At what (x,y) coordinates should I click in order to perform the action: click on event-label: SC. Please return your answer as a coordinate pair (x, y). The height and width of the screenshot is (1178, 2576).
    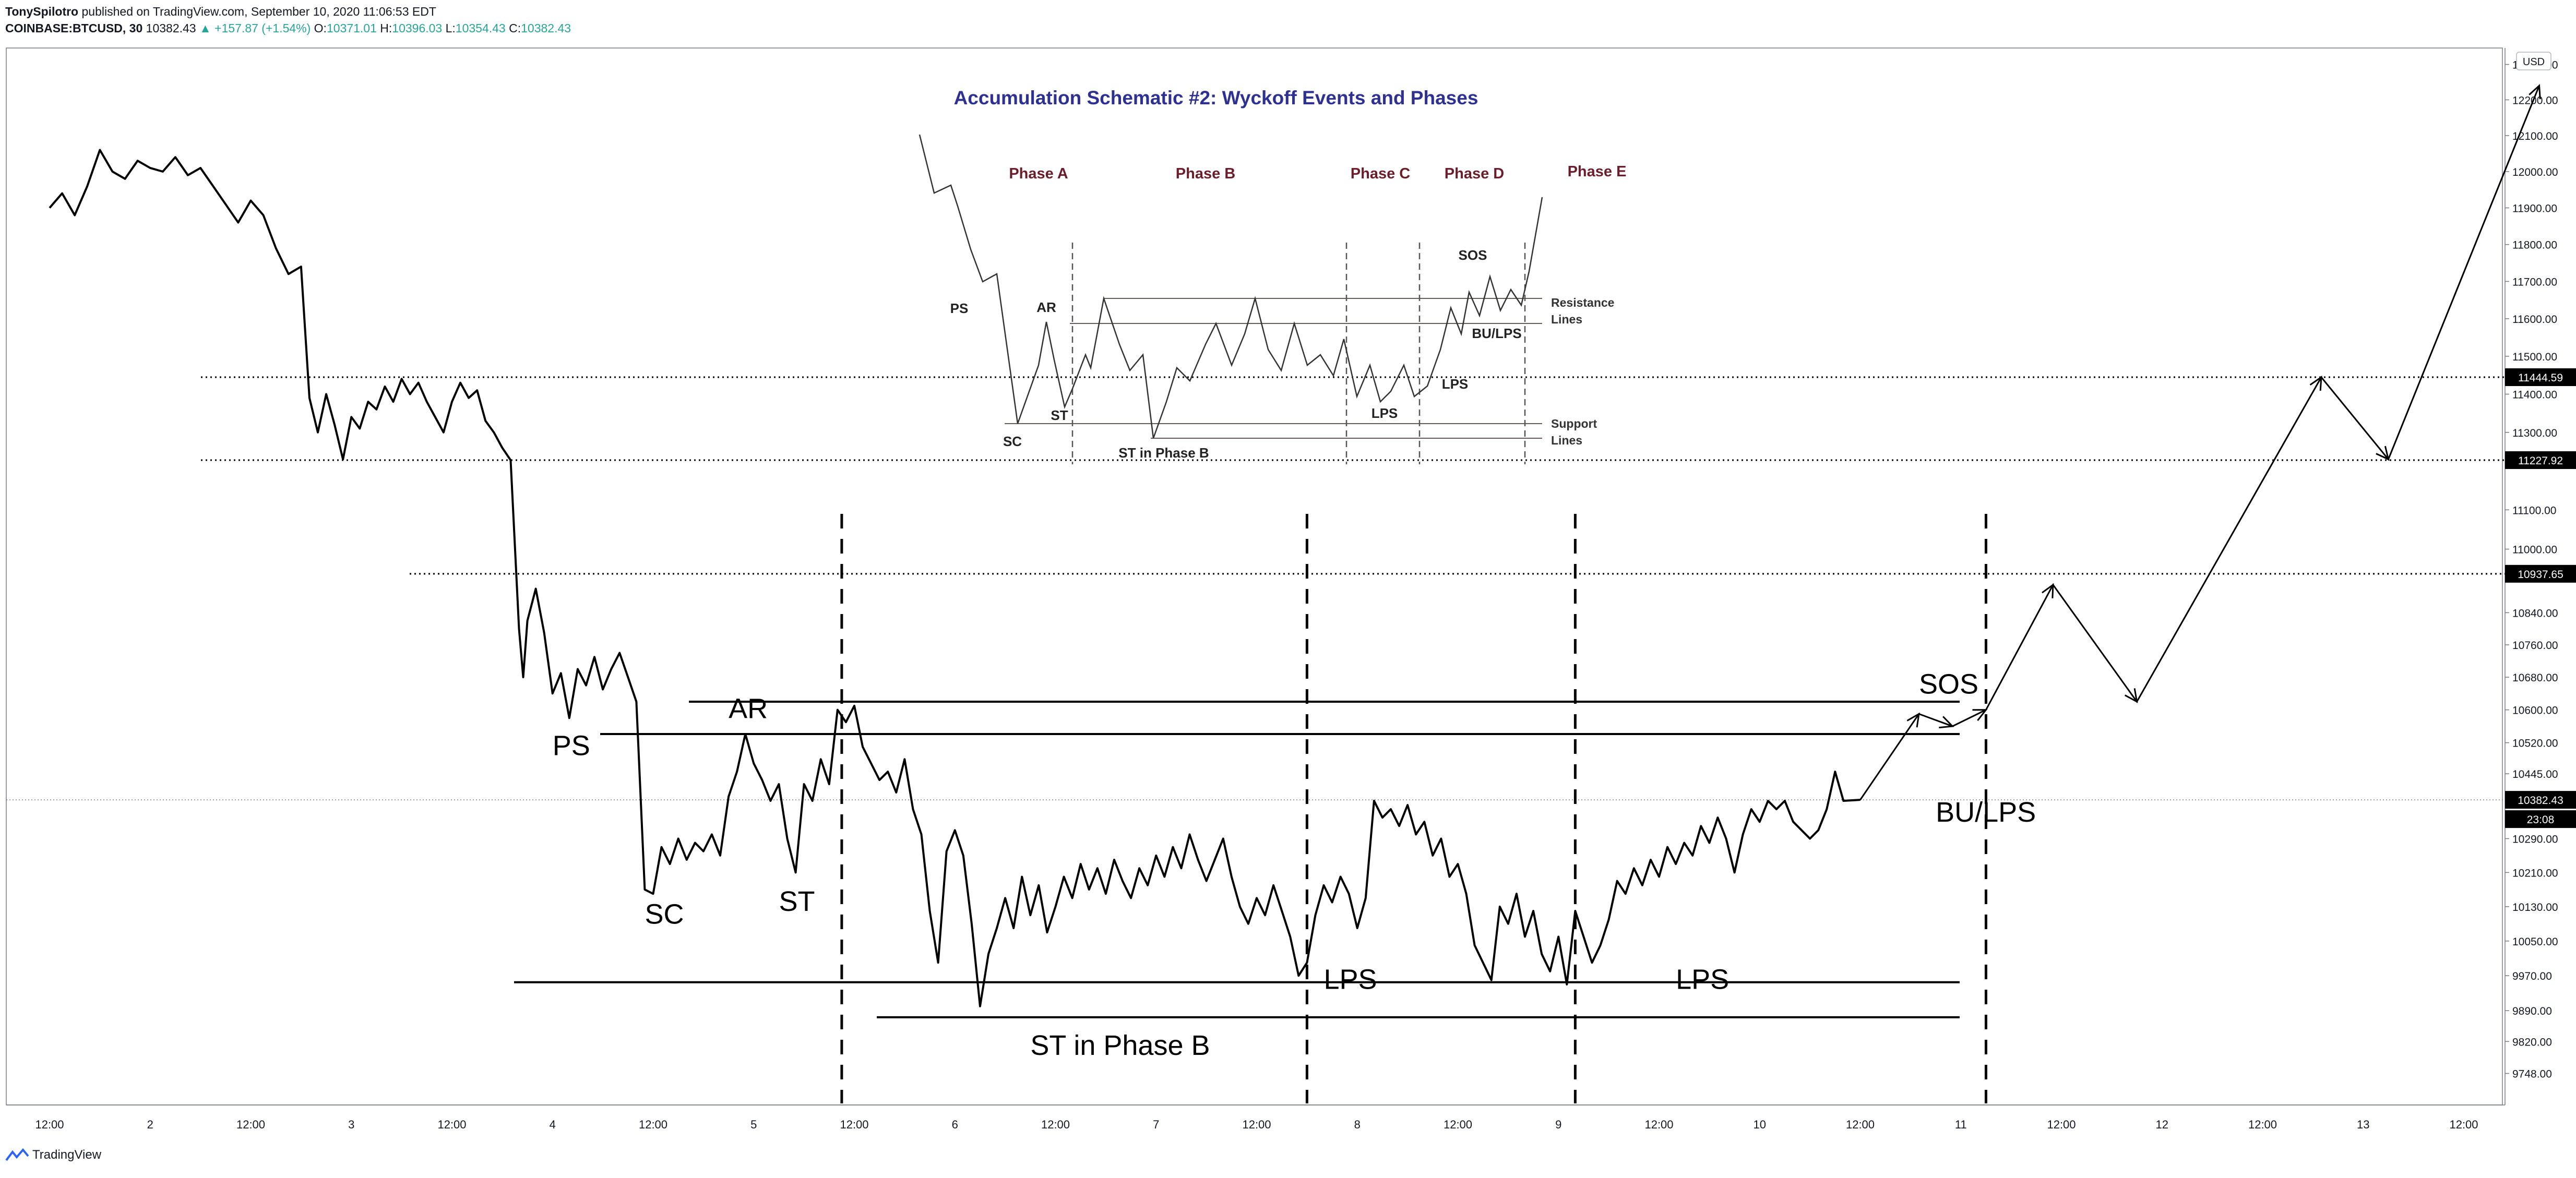
    Looking at the image, I should click on (664, 914).